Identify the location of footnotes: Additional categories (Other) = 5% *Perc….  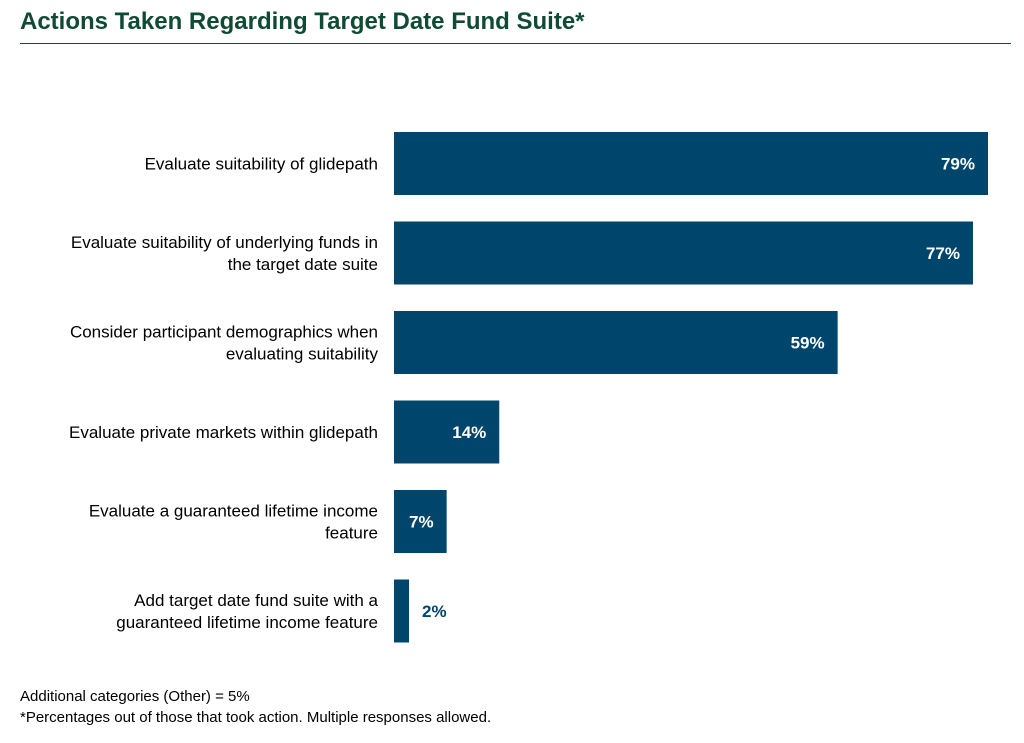
(255, 707).